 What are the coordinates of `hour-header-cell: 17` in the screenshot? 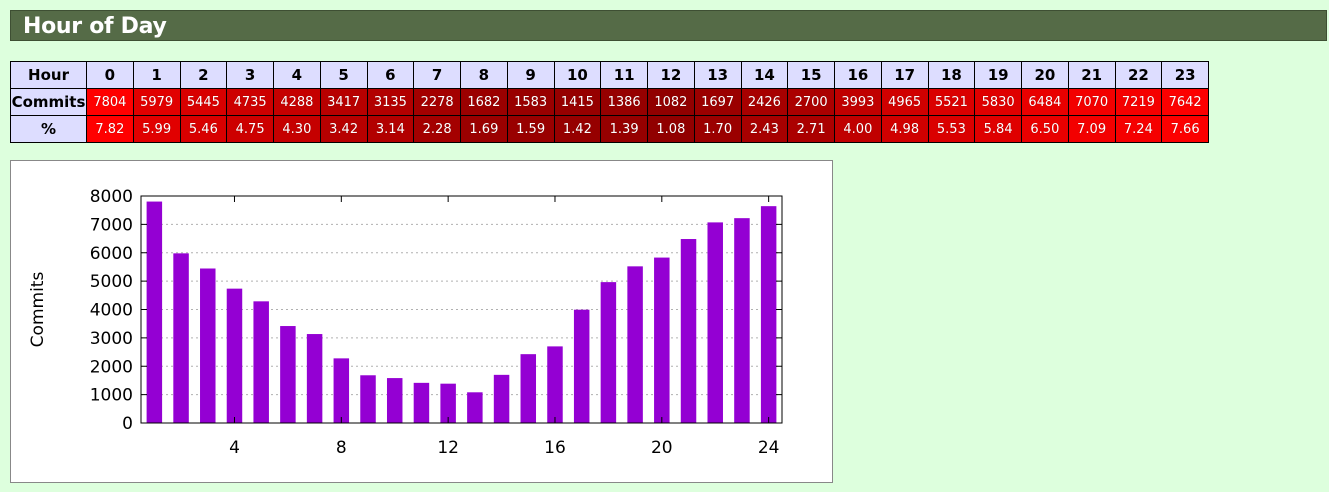 It's located at (904, 75).